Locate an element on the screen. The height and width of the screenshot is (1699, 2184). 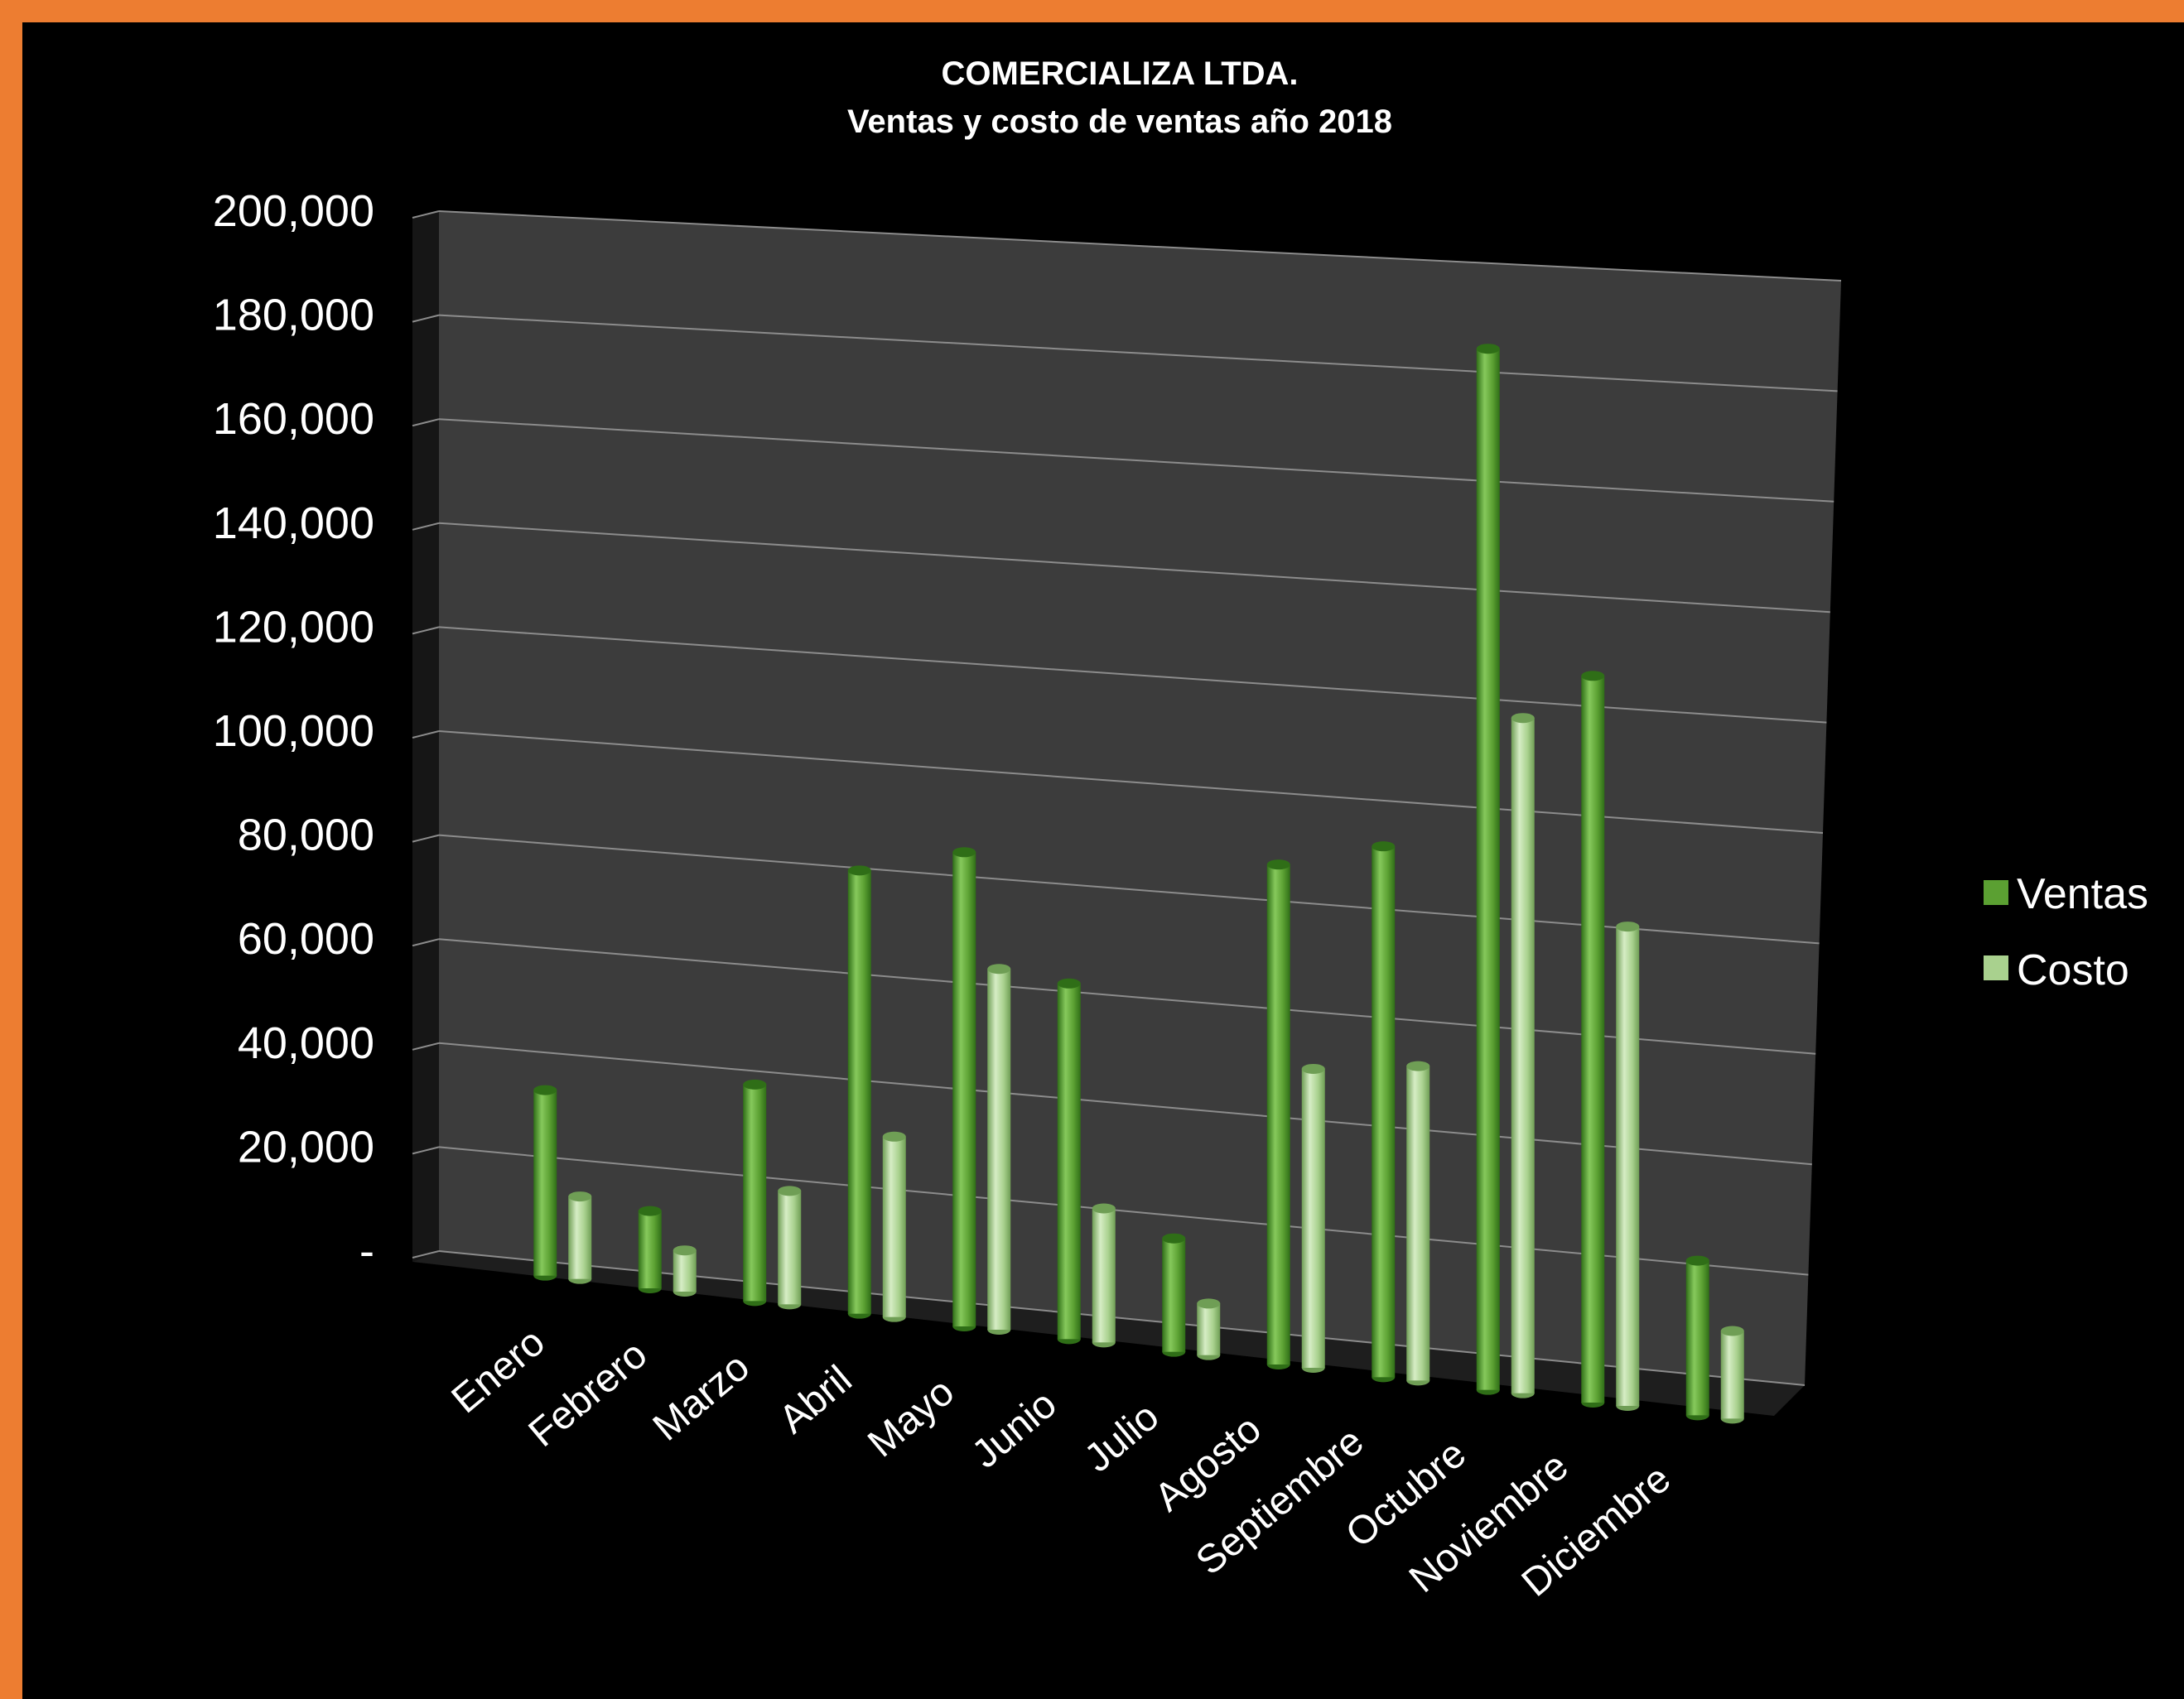
bar-ventas-julio is located at coordinates (1174, 1295).